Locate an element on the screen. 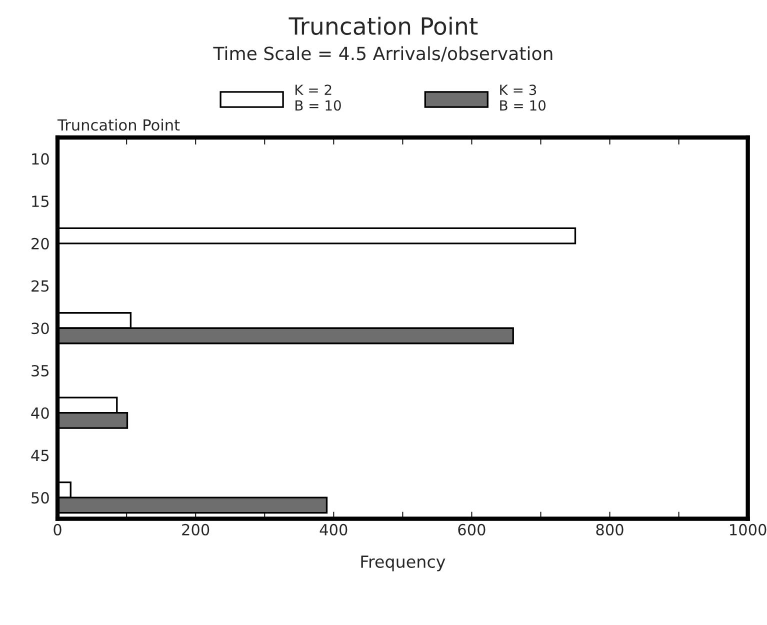 This screenshot has height=625, width=767. legend-label: K = 3 B = 10 is located at coordinates (523, 97).